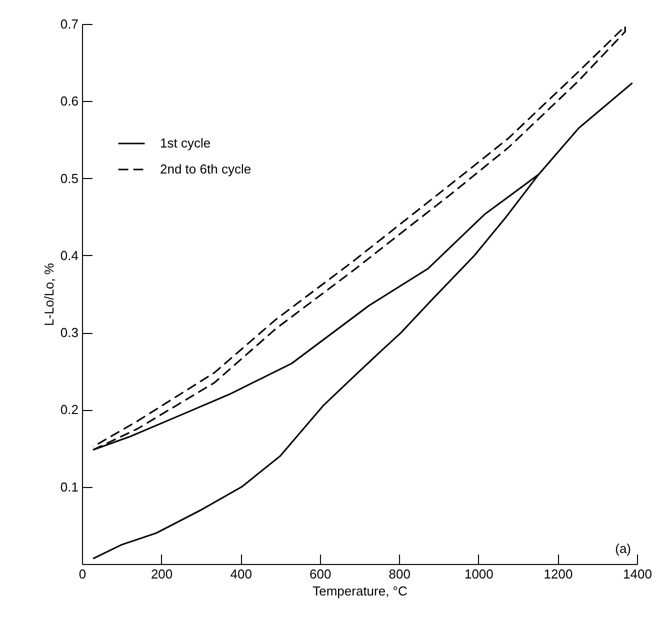 The width and height of the screenshot is (665, 625). What do you see at coordinates (69, 410) in the screenshot?
I see `y-tick-label: 0.2` at bounding box center [69, 410].